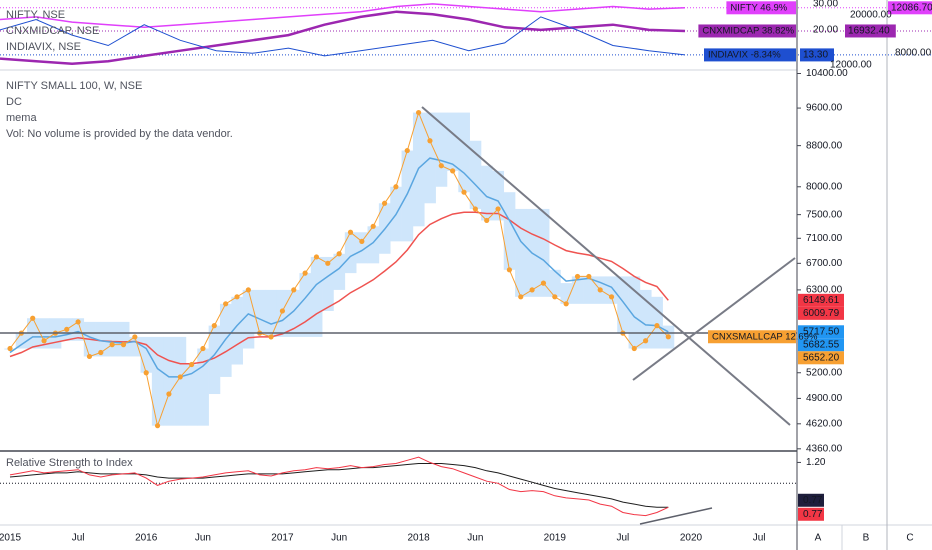 Image resolution: width=932 pixels, height=550 pixels. Describe the element at coordinates (14, 102) in the screenshot. I see `legend-text: DC` at that location.